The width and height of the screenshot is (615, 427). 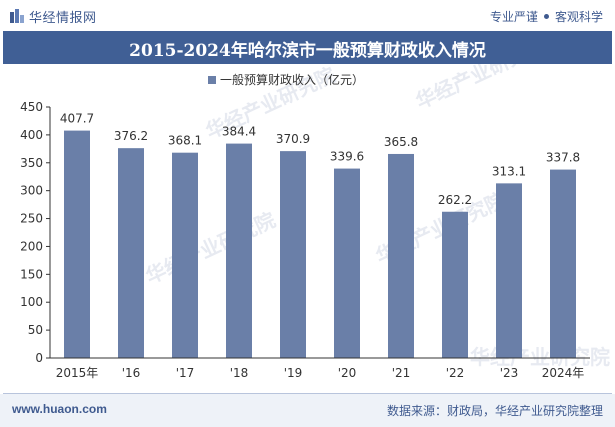 I want to click on data-label: 376.2, so click(x=131, y=136).